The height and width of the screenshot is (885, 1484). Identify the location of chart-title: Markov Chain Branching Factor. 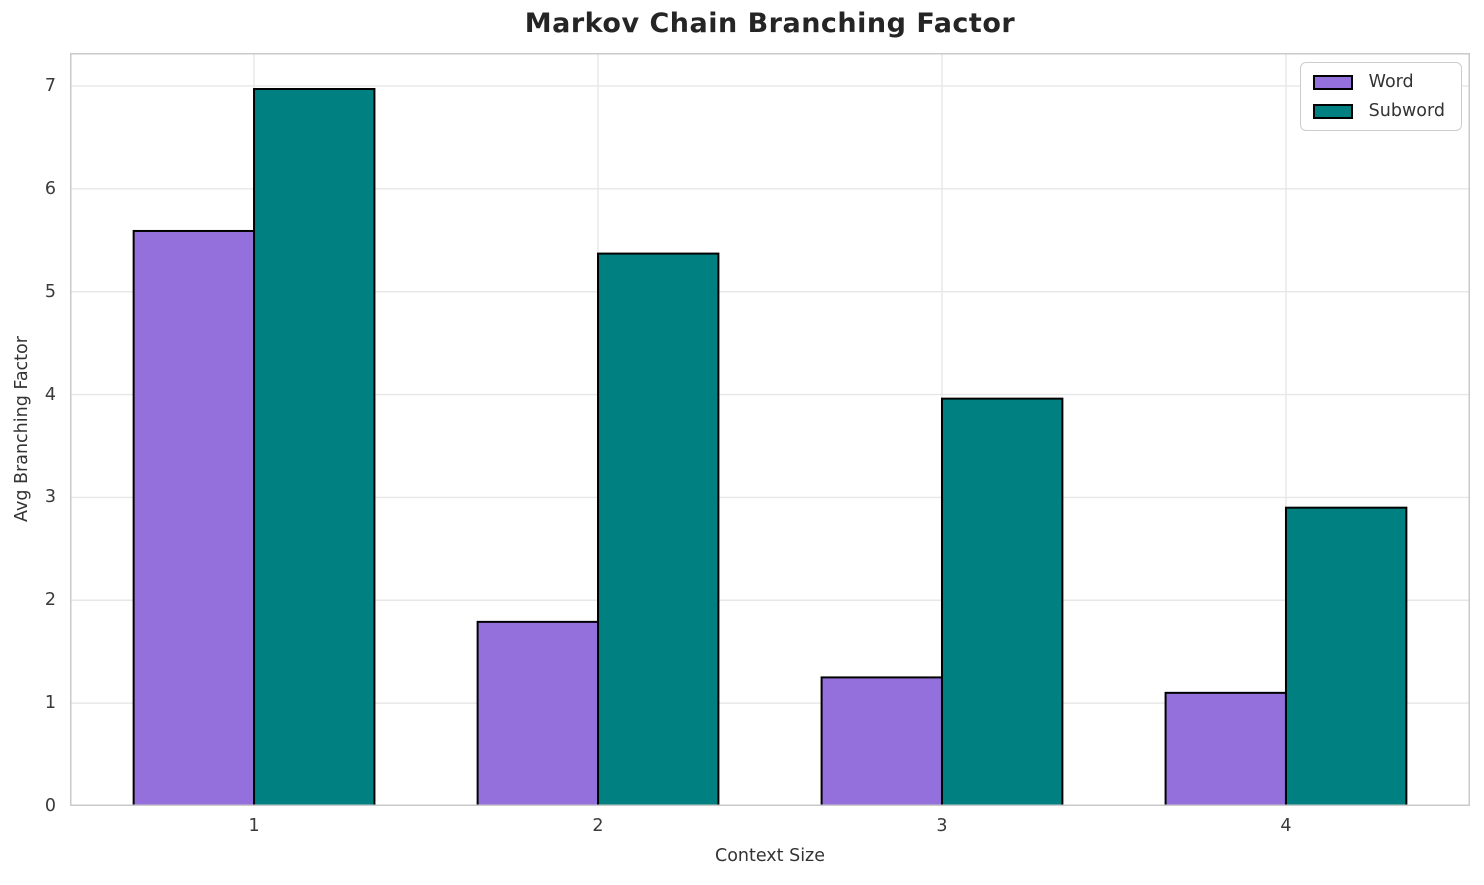
(770, 23).